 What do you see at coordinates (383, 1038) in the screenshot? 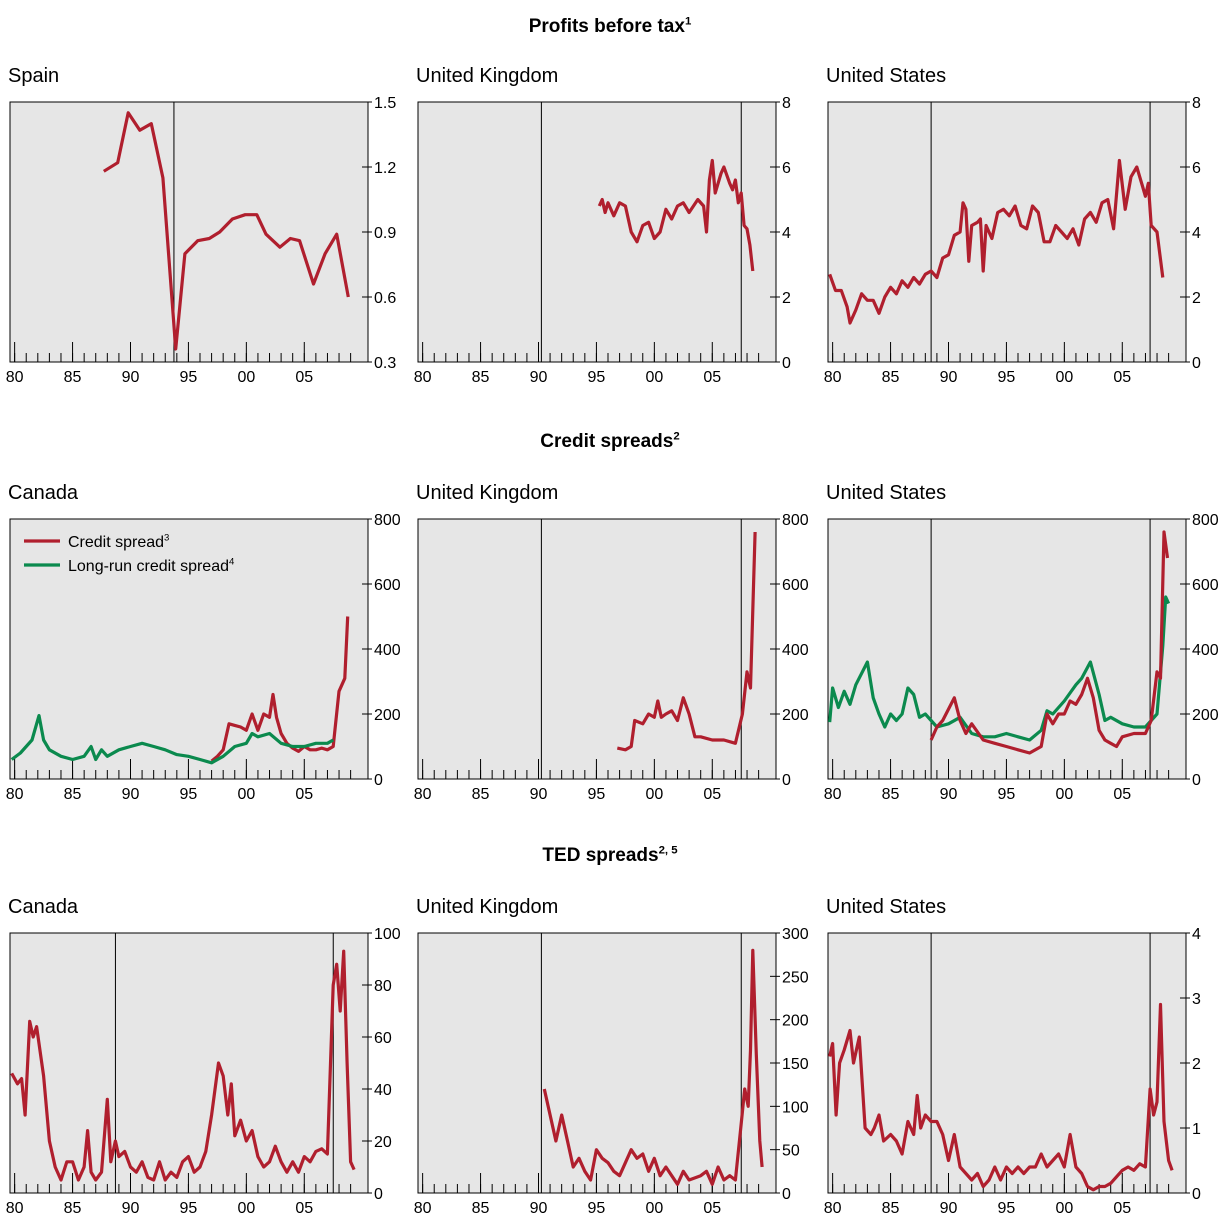
I see `y-tick-label: 60` at bounding box center [383, 1038].